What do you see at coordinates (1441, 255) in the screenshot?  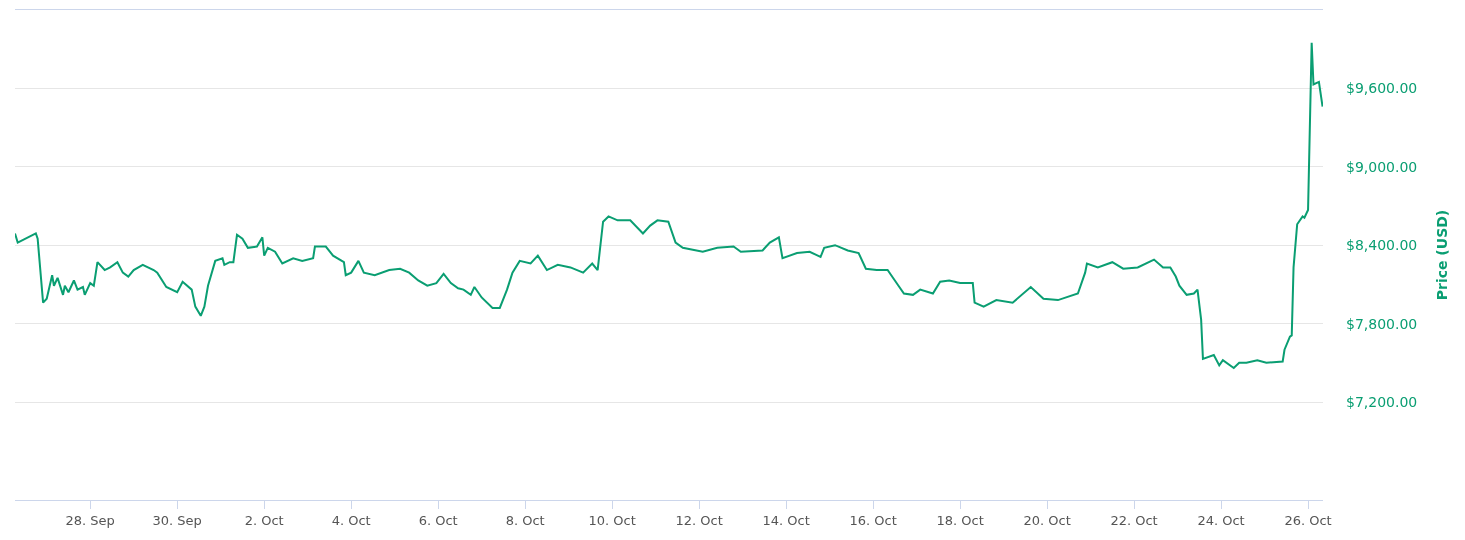 I see `y-axis-title: Price (USD)` at bounding box center [1441, 255].